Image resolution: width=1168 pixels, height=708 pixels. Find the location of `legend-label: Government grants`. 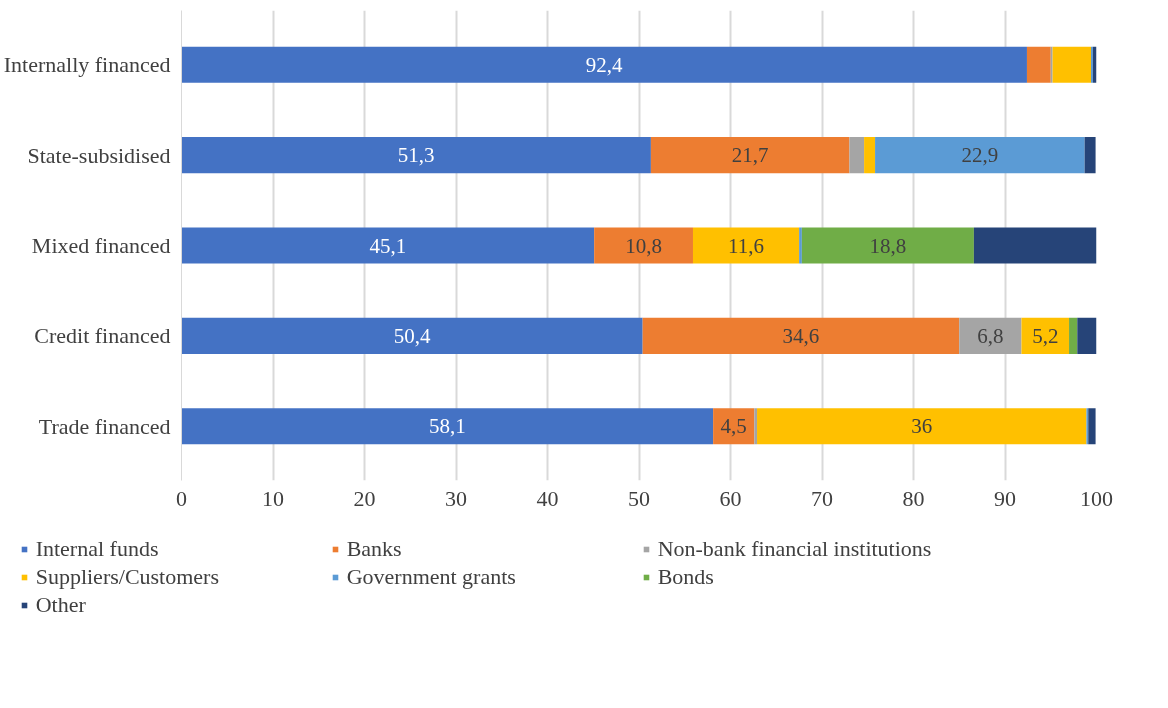

legend-label: Government grants is located at coordinates (431, 577).